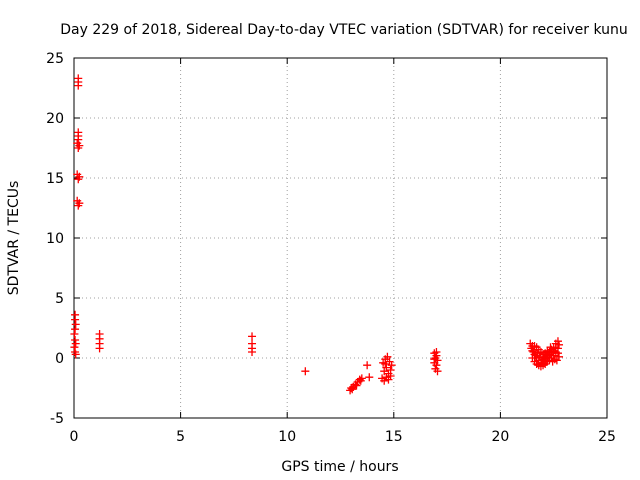 The height and width of the screenshot is (480, 640). What do you see at coordinates (57, 419) in the screenshot?
I see `y-tick-label: -5` at bounding box center [57, 419].